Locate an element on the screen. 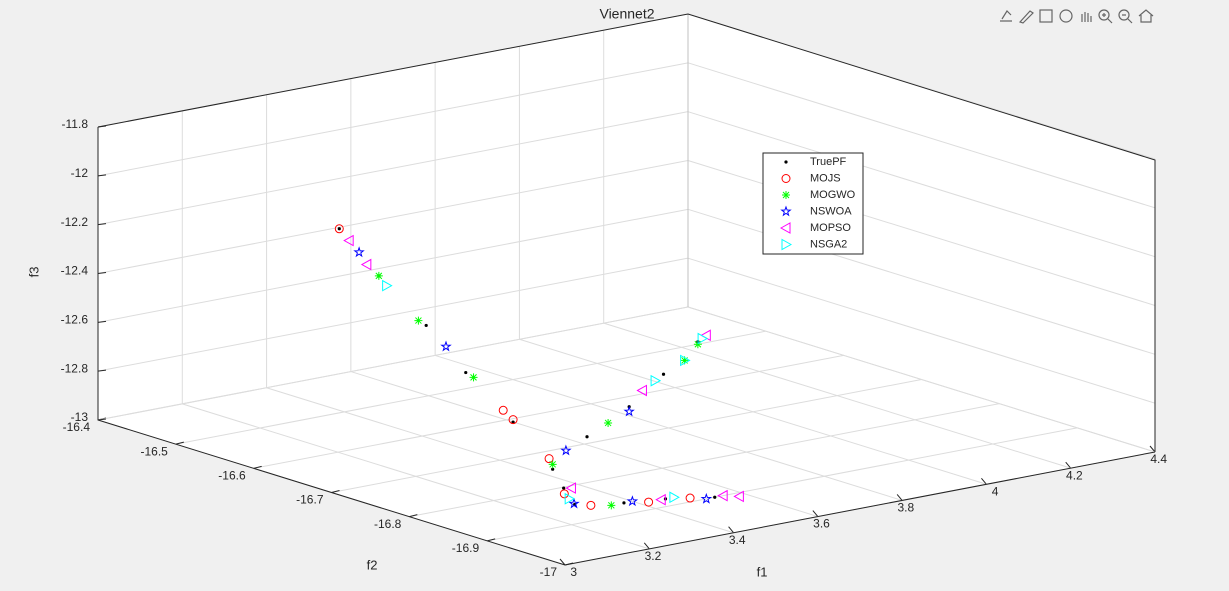  y-tick-label: -16.7 is located at coordinates (310, 500).